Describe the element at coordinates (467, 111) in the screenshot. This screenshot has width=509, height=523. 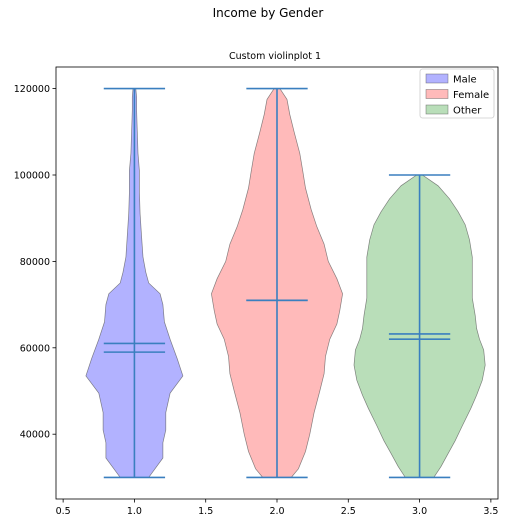
I see `legend-label-2: Other` at that location.